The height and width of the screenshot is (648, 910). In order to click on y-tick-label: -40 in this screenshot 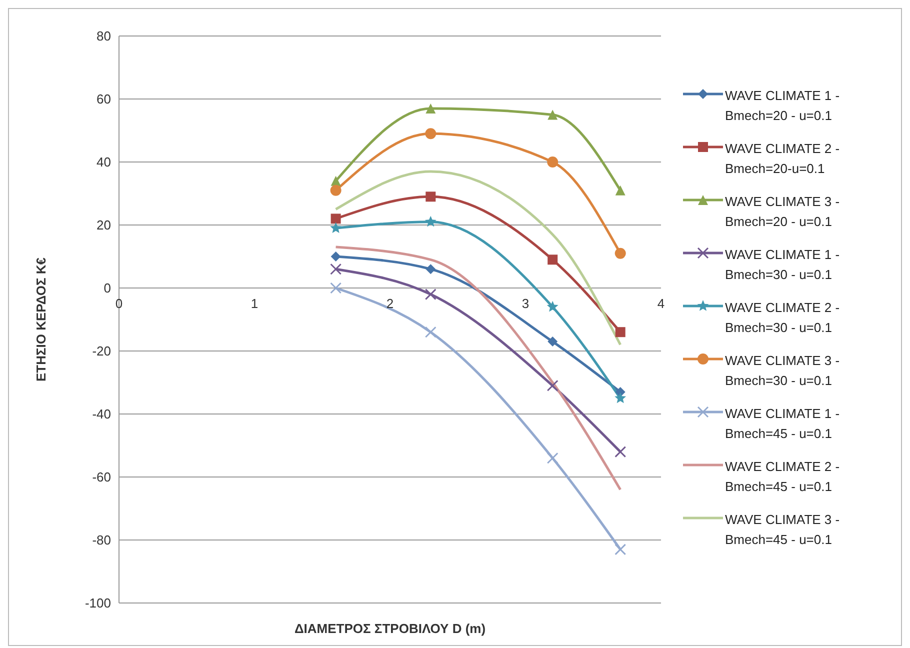, I will do `click(101, 414)`.